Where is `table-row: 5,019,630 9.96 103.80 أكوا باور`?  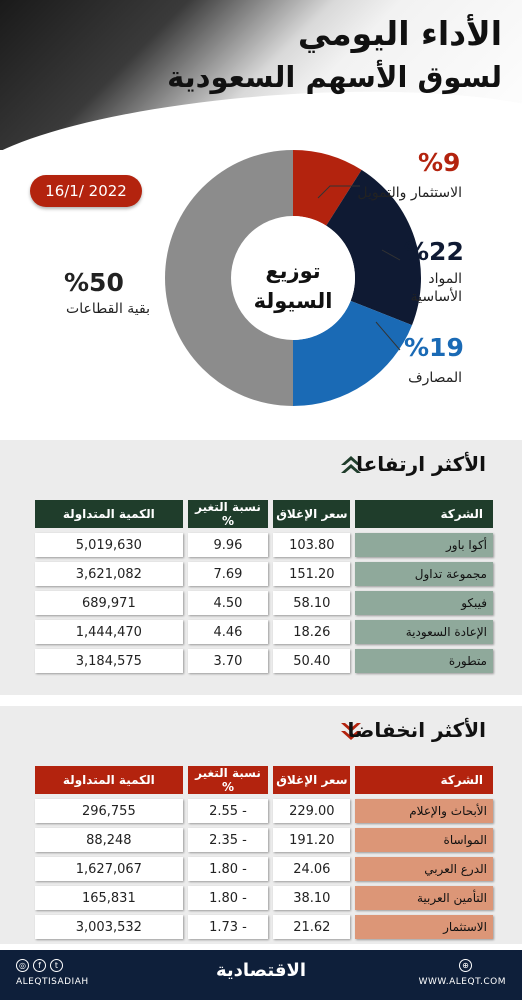 table-row: 5,019,630 9.96 103.80 أكوا باور is located at coordinates (264, 545).